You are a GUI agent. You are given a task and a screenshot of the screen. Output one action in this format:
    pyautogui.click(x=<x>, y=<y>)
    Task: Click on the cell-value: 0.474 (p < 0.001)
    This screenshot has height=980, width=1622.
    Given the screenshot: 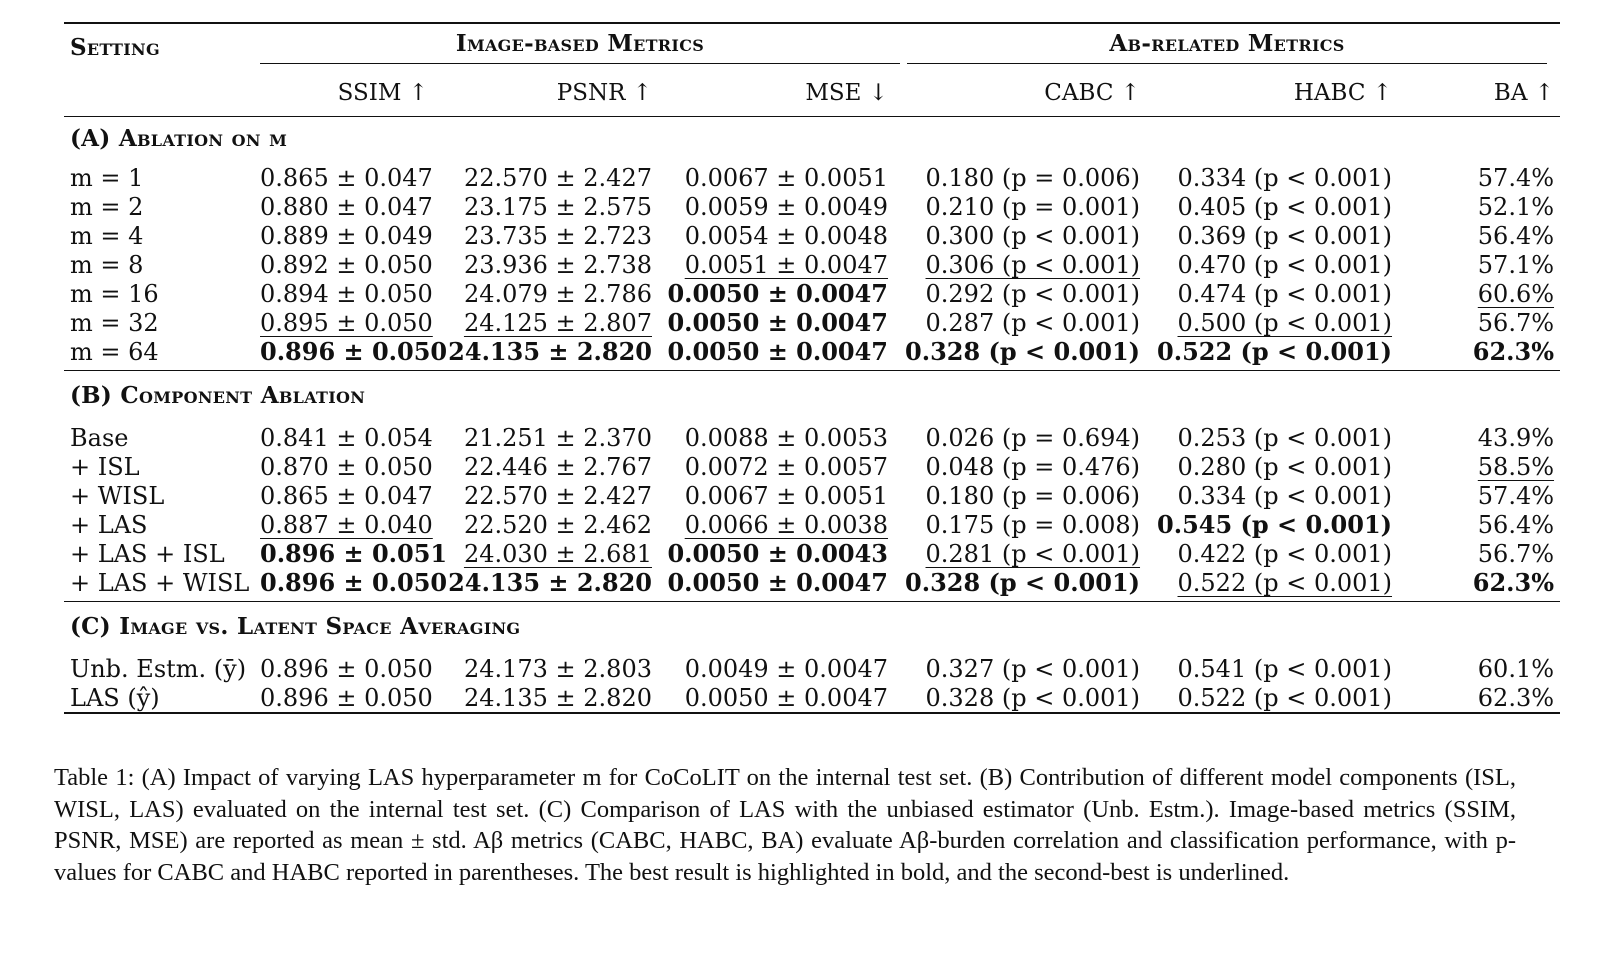 What is the action you would take?
    pyautogui.click(x=1285, y=293)
    